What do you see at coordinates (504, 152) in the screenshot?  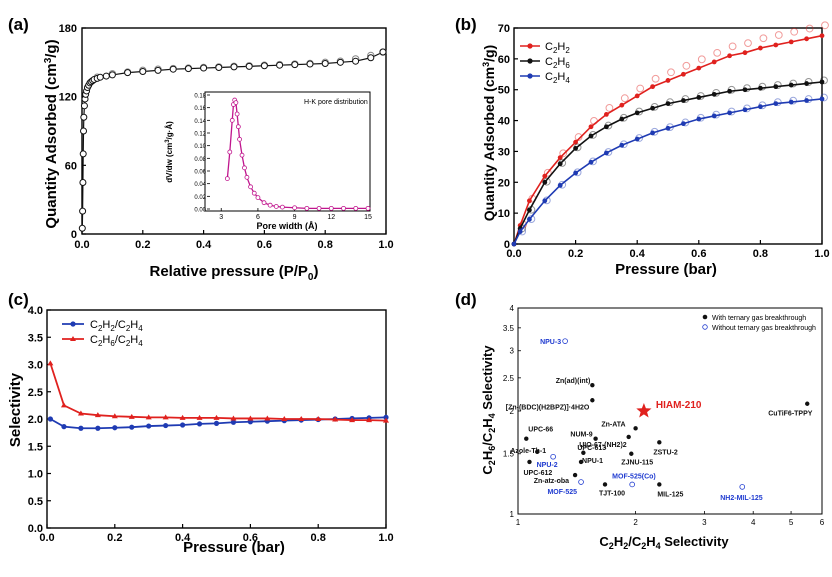 I see `y-tick-label: 30` at bounding box center [504, 152].